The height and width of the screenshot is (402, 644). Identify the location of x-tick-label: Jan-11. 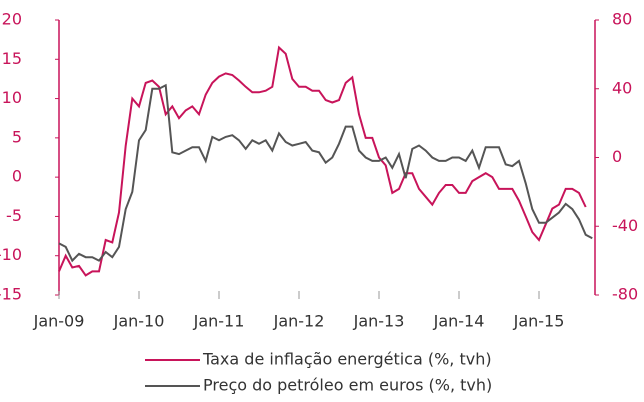
(219, 321).